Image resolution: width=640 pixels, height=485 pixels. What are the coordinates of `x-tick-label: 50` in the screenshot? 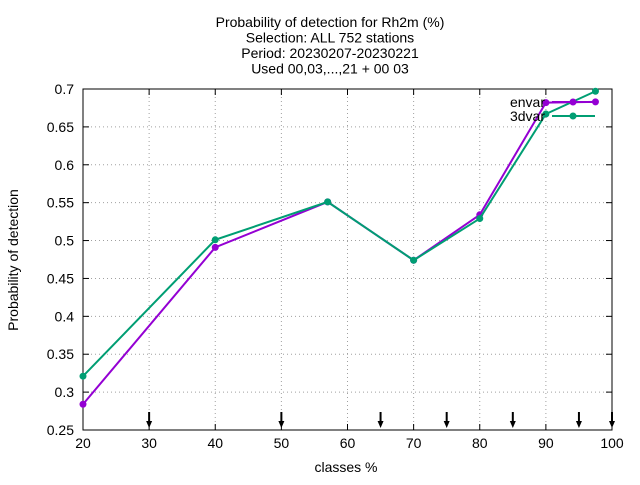 It's located at (282, 443).